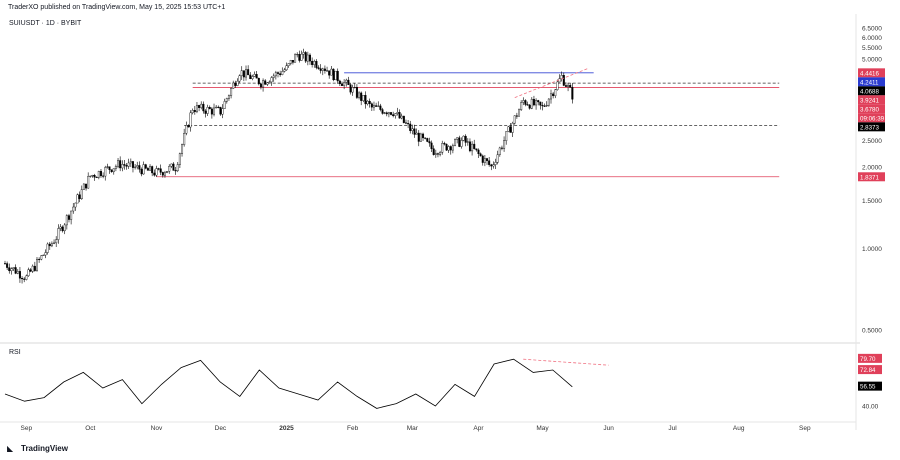 The image size is (900, 460). I want to click on rsi-tag-text: 56.55, so click(868, 387).